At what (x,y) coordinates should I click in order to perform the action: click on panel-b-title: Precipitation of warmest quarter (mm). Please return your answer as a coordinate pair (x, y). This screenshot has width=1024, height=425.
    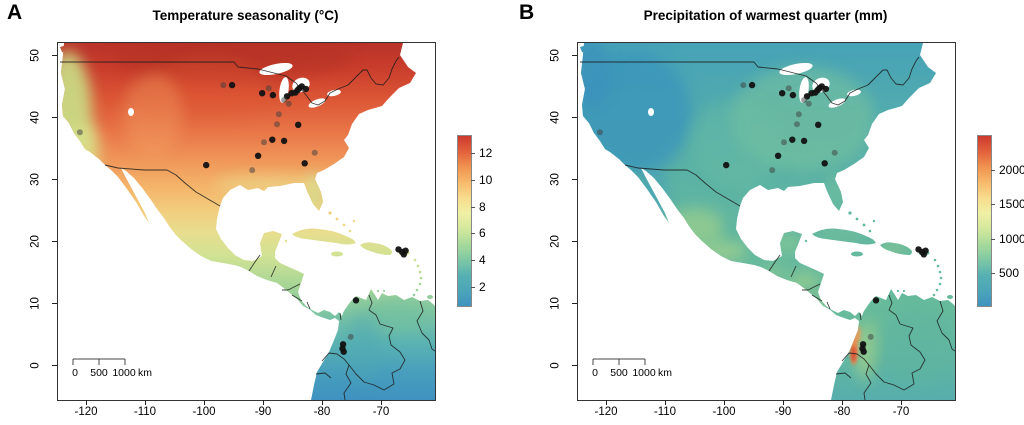
    Looking at the image, I should click on (765, 15).